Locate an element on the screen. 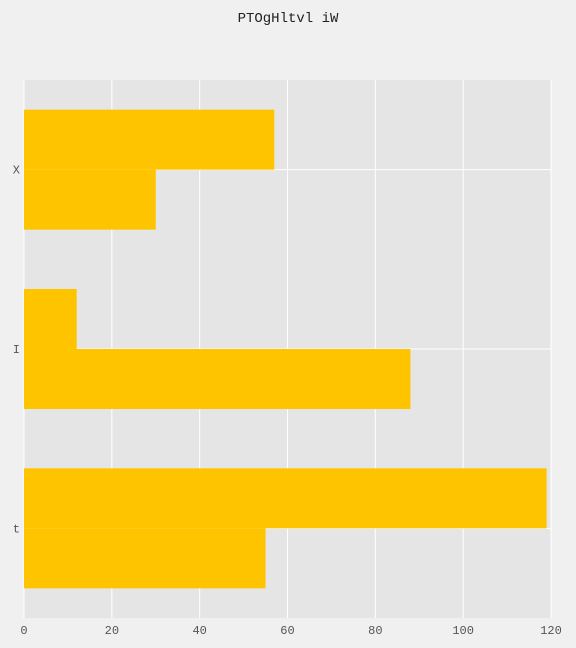 Image resolution: width=576 pixels, height=648 pixels. y-tick-label: X is located at coordinates (16, 171).